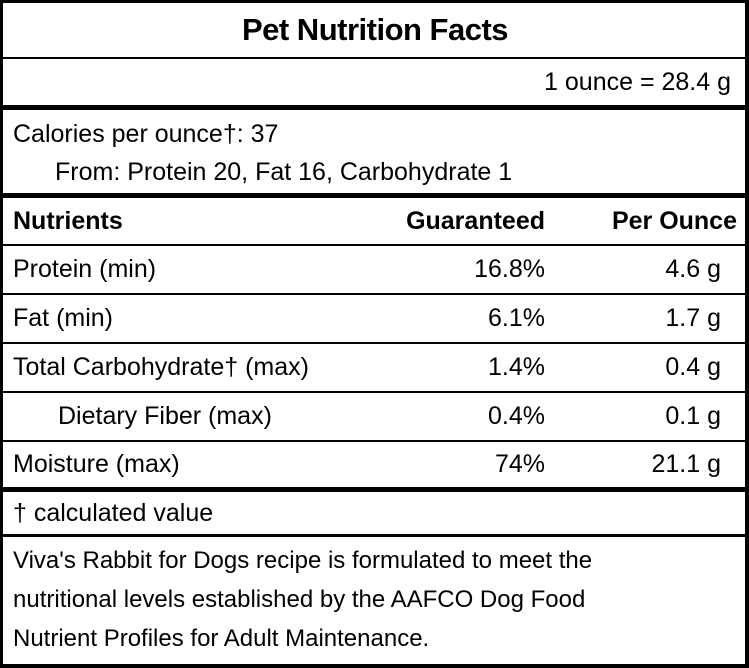 This screenshot has width=749, height=668. What do you see at coordinates (161, 367) in the screenshot?
I see `nutrient-name: Total Carbohydrate† (max)` at bounding box center [161, 367].